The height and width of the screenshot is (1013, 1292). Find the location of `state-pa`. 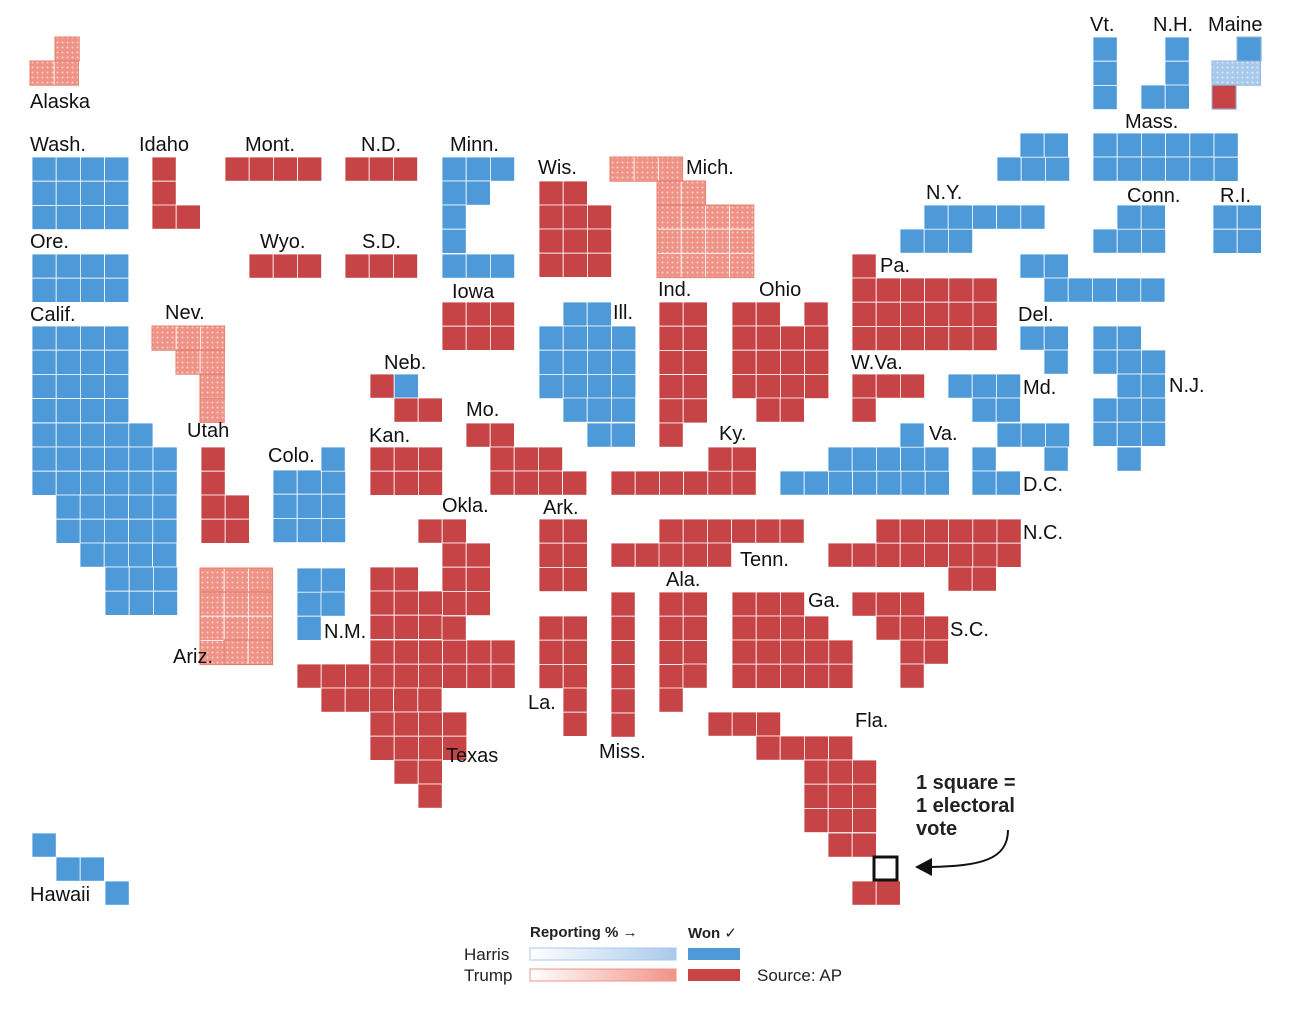

state-pa is located at coordinates (924, 302).